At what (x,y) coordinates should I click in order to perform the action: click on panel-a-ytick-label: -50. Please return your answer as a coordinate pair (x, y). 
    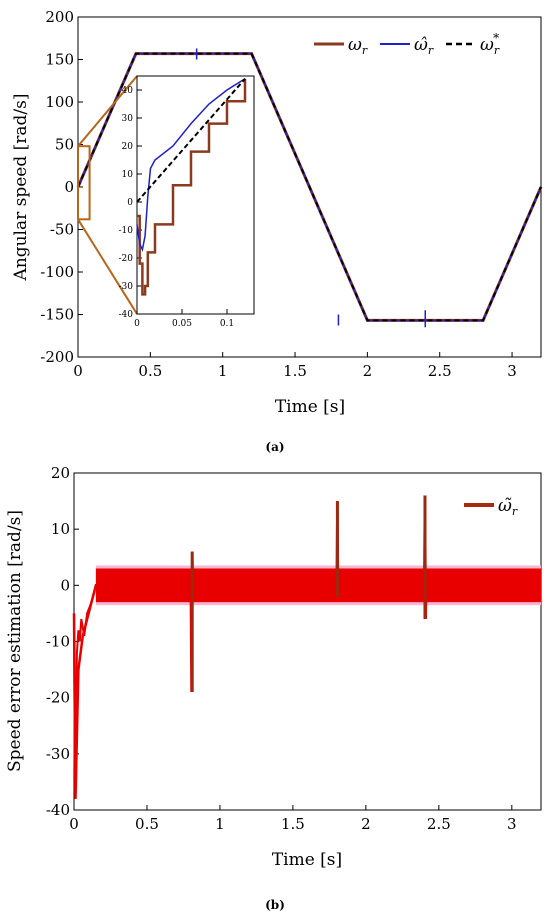
    Looking at the image, I should click on (62, 230).